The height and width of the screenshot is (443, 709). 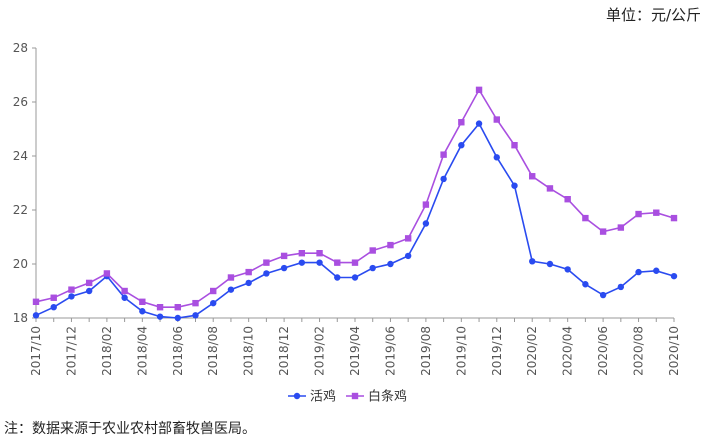 What do you see at coordinates (20, 183) in the screenshot?
I see `y-tick-labels: 18 20 22 24 26 28` at bounding box center [20, 183].